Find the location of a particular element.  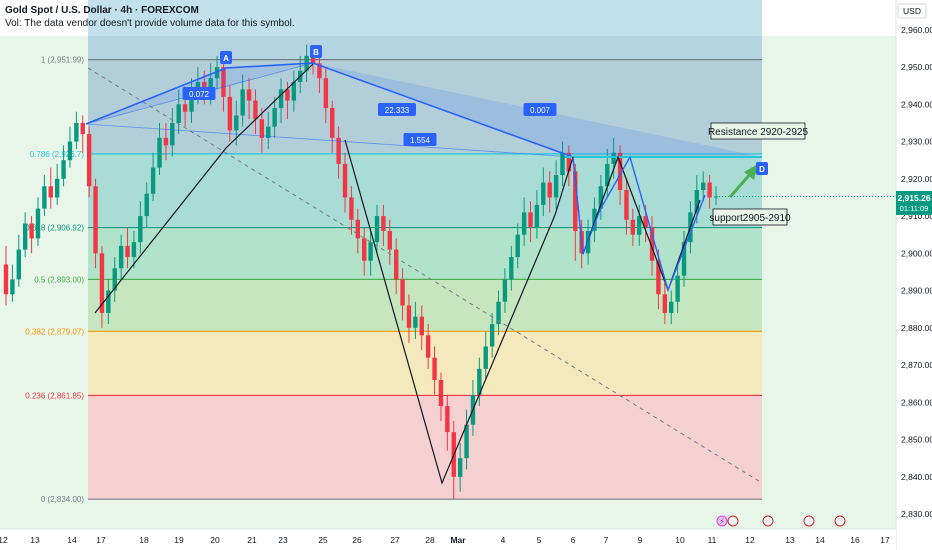

x-tick-label: 10 is located at coordinates (680, 540).